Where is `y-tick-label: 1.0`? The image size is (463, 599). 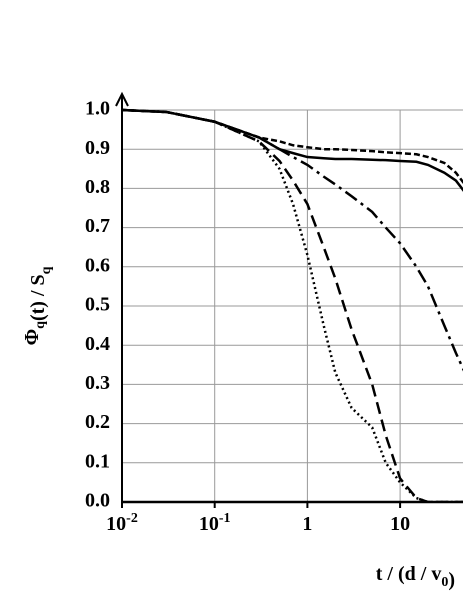 y-tick-label: 1.0 is located at coordinates (97, 109).